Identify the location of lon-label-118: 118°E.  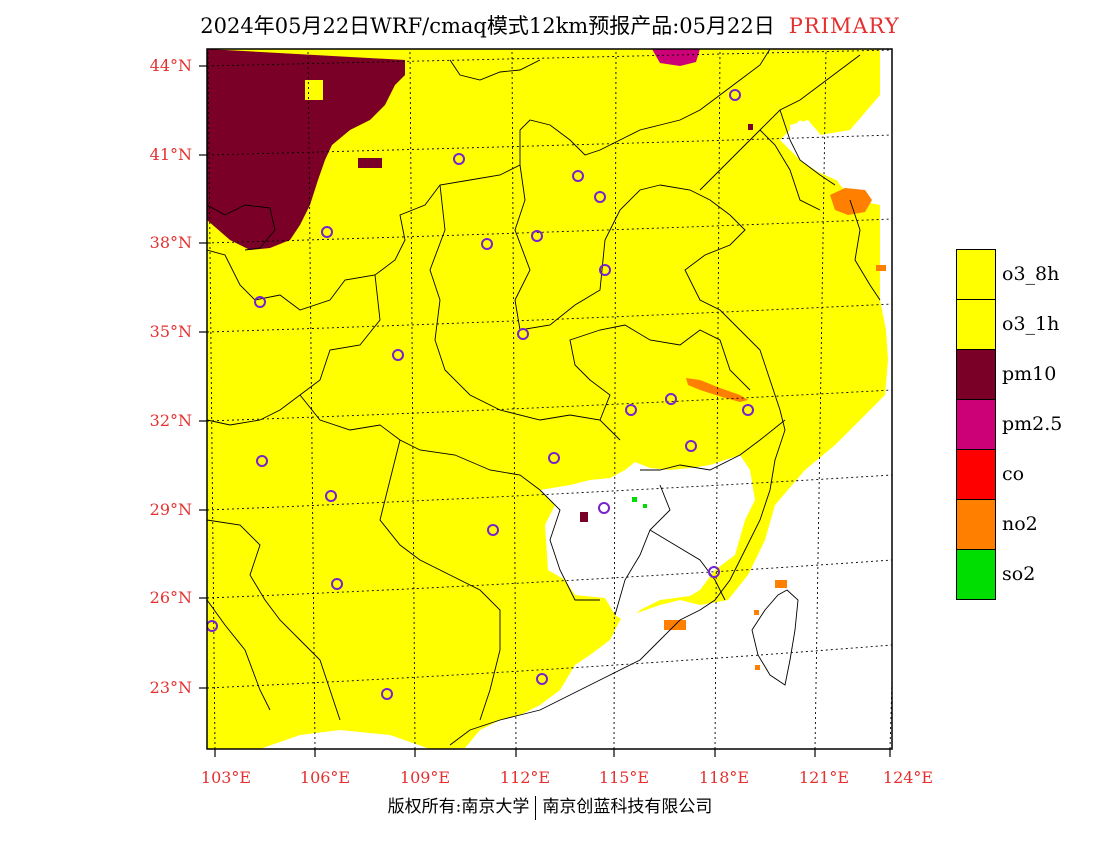
(724, 777).